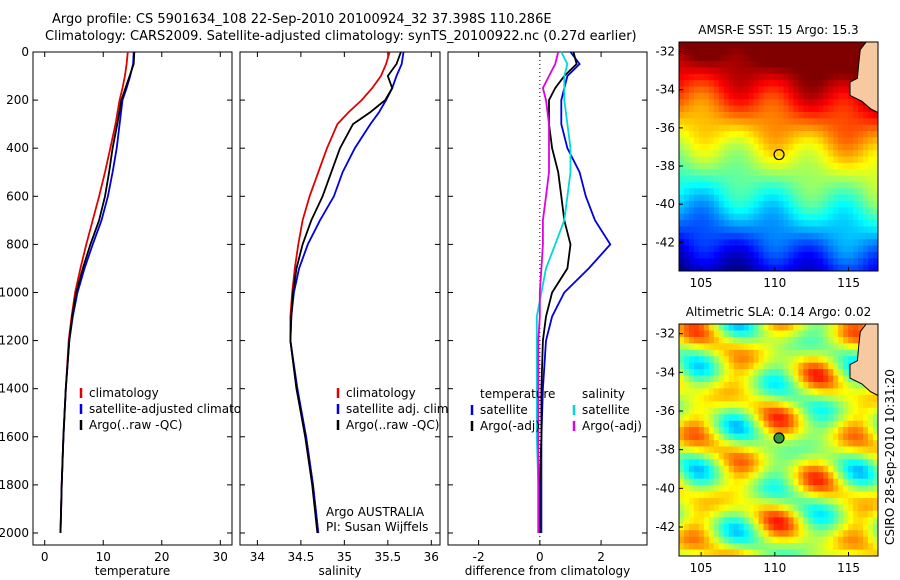  I want to click on annotation: Argo AUSTRALIA, so click(375, 512).